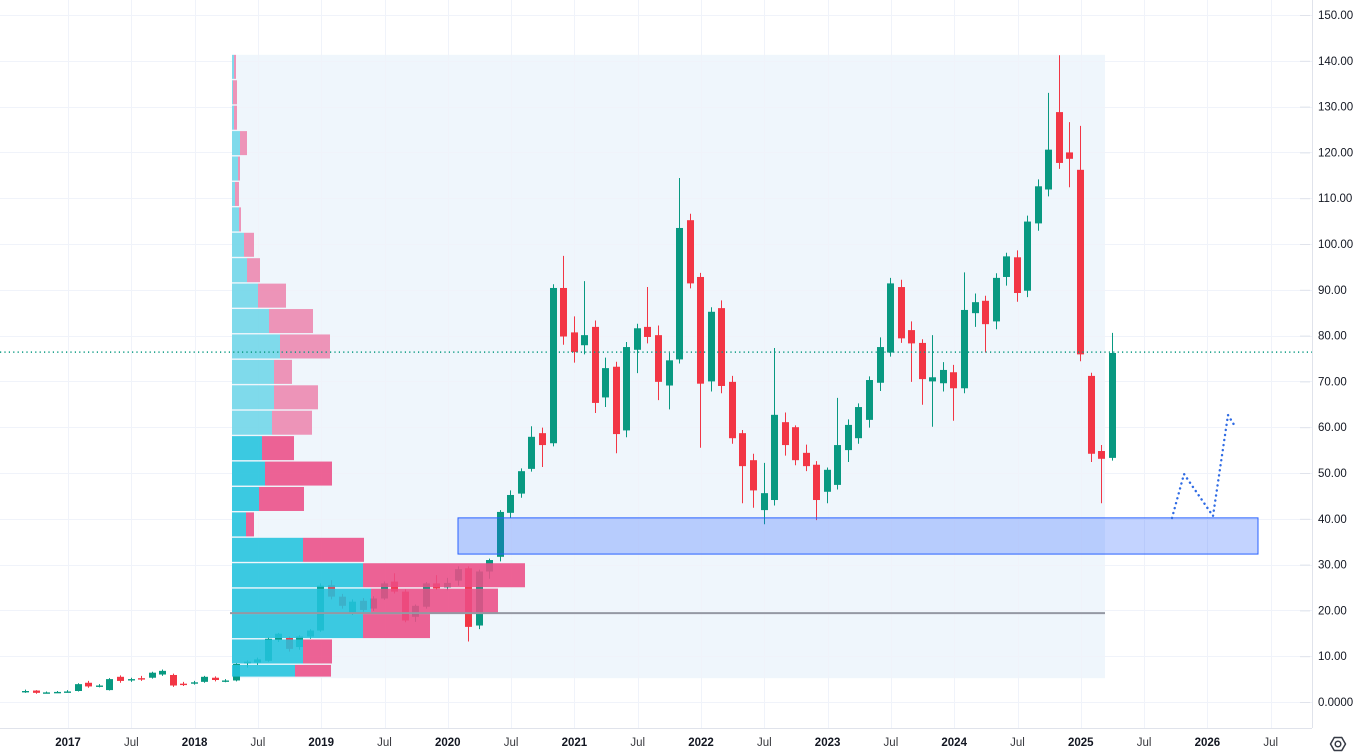  What do you see at coordinates (68, 743) in the screenshot?
I see `svg-text: 2017` at bounding box center [68, 743].